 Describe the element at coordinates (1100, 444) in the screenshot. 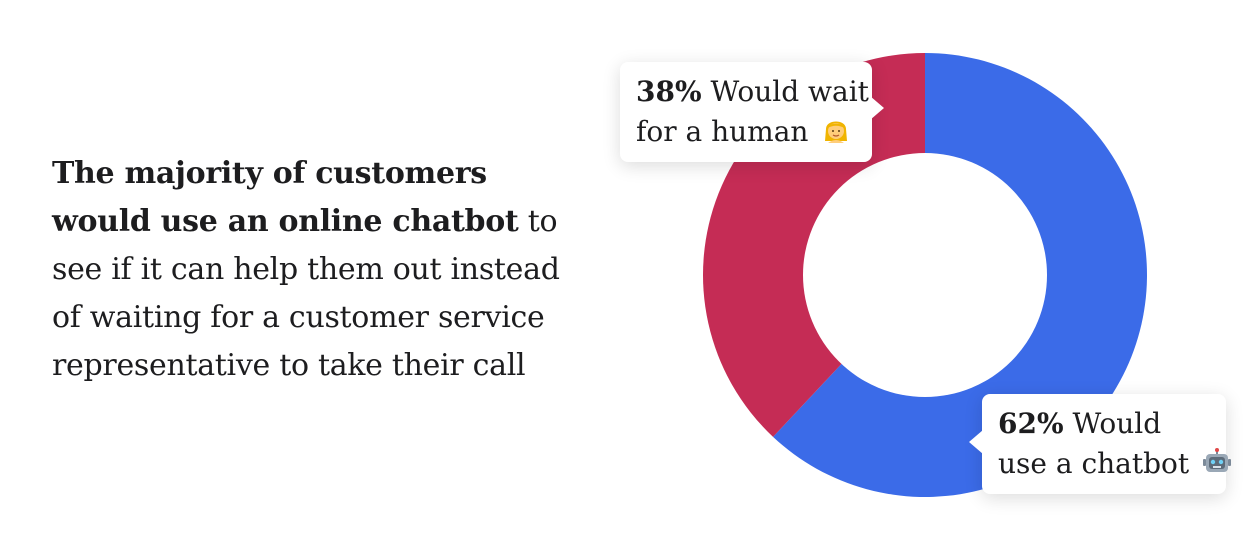

I see `callout-chatbot: 62% Would use a chatbot` at that location.